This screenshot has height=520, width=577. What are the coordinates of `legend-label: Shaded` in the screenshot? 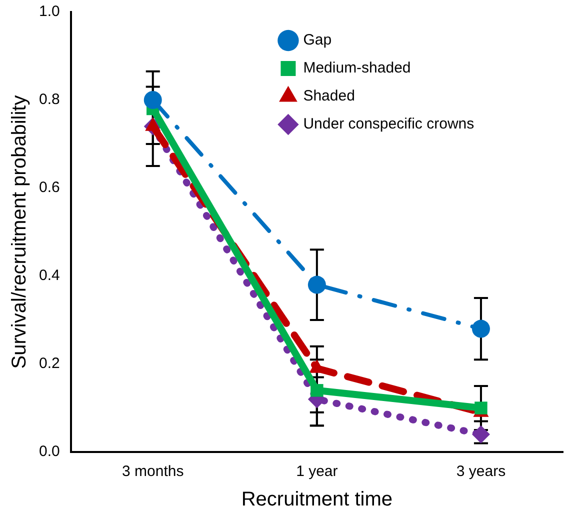 It's located at (329, 96).